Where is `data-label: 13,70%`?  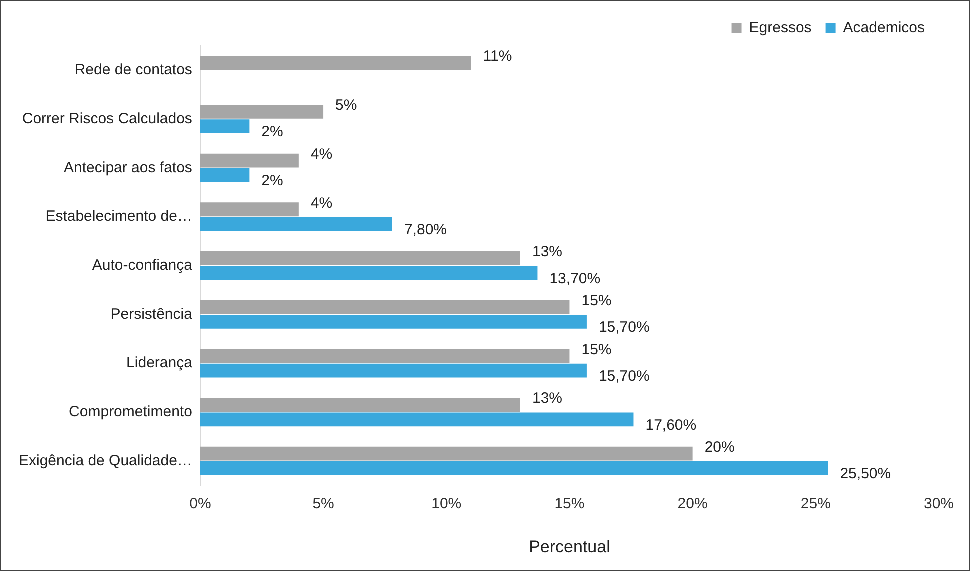
data-label: 13,70% is located at coordinates (575, 279).